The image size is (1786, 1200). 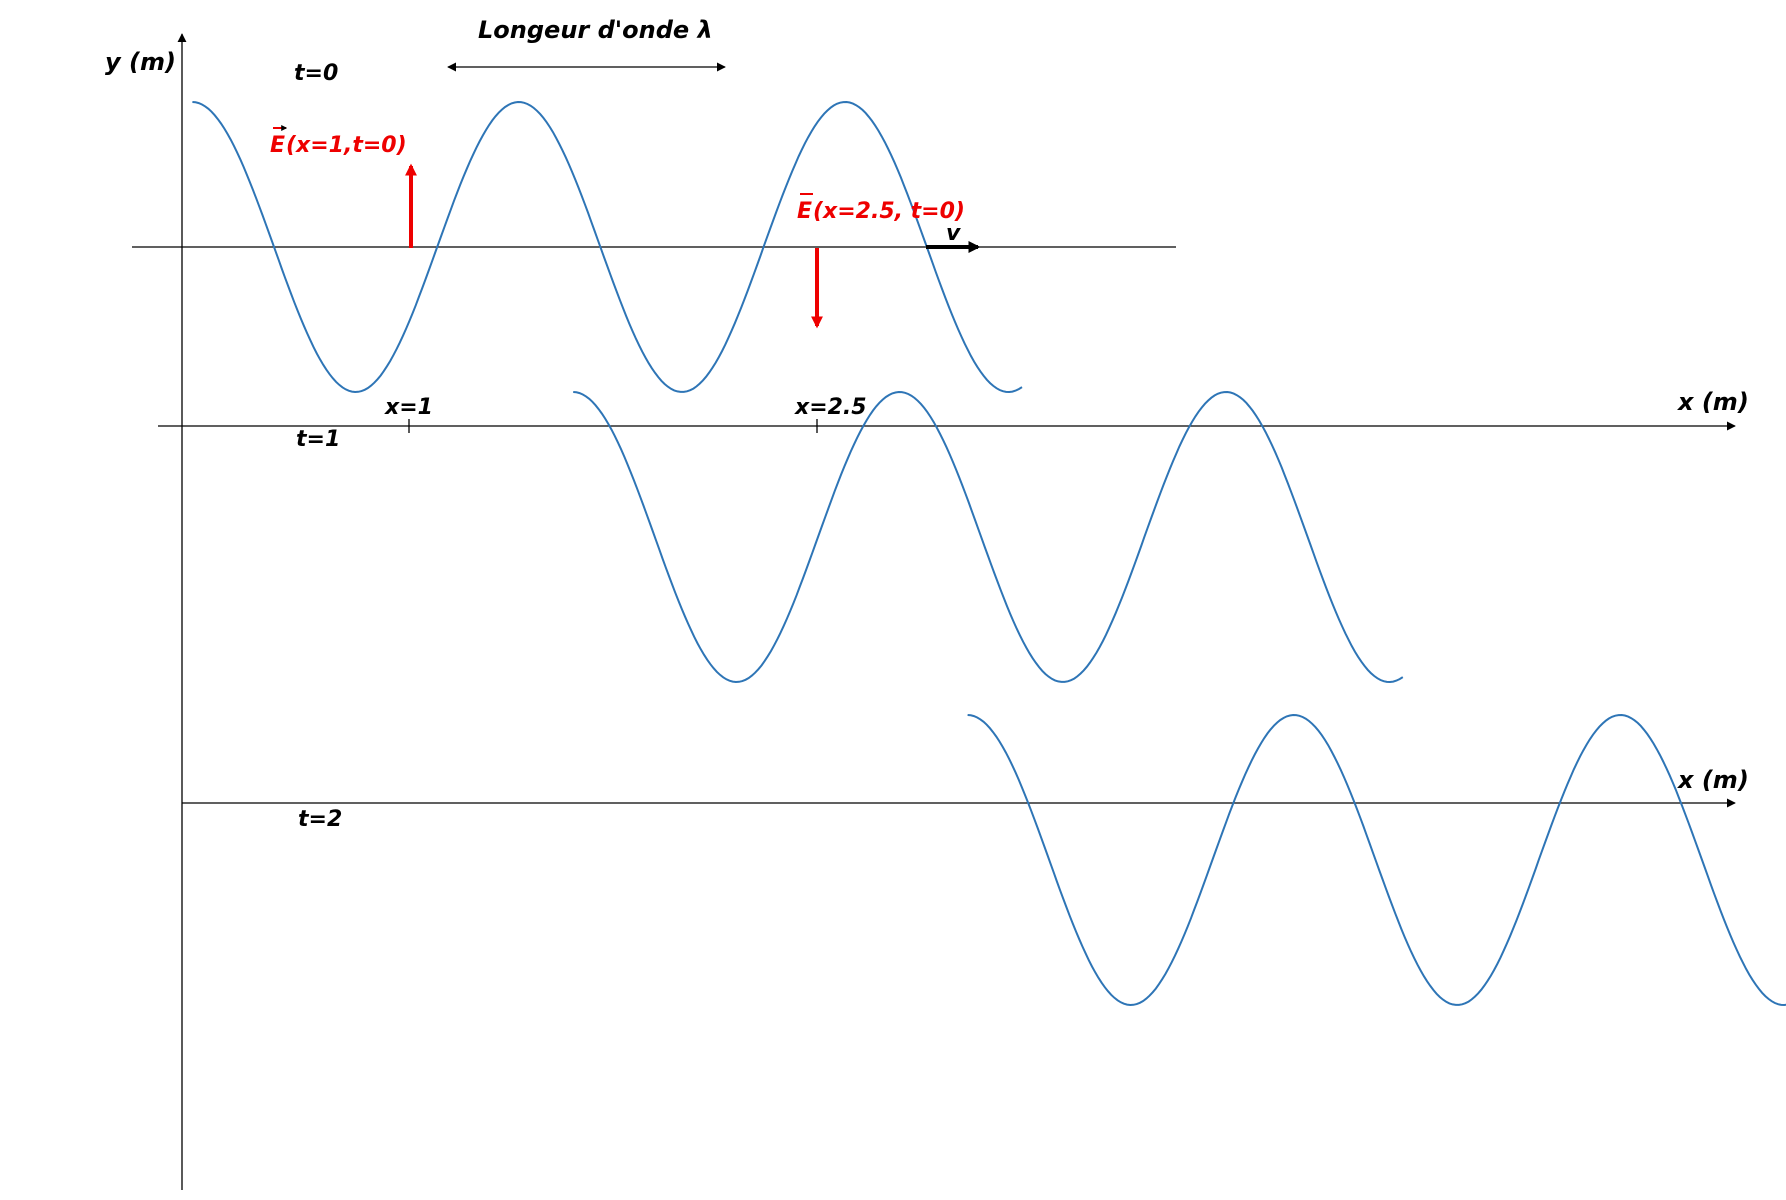 I want to click on tick-label-x1: x=1, so click(x=408, y=407).